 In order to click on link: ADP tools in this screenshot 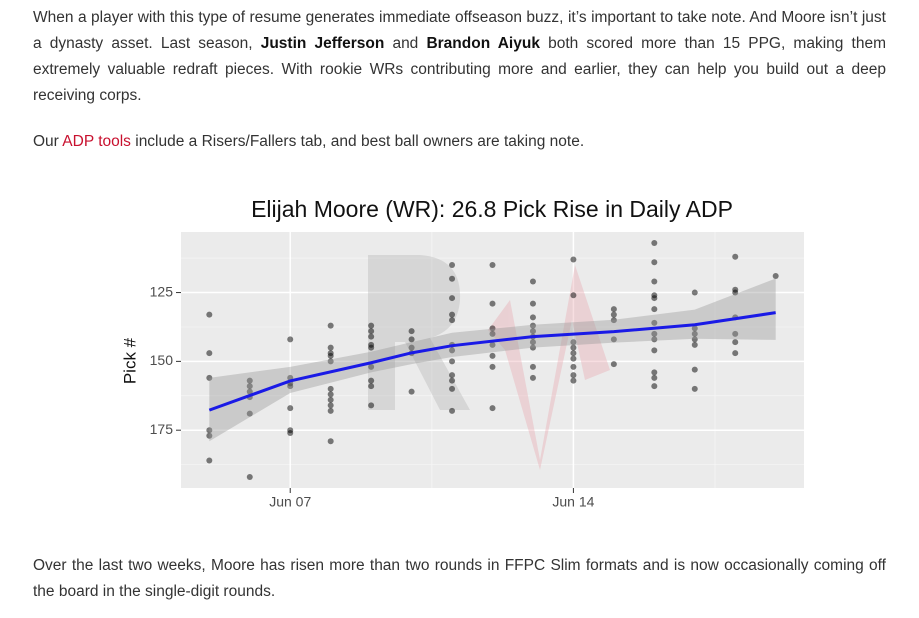, I will do `click(96, 141)`.